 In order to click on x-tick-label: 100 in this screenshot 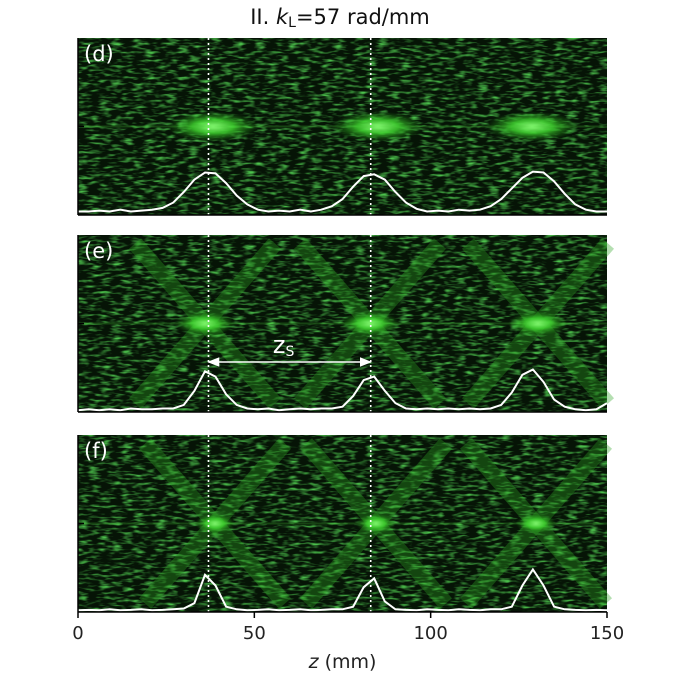, I will do `click(430, 633)`.